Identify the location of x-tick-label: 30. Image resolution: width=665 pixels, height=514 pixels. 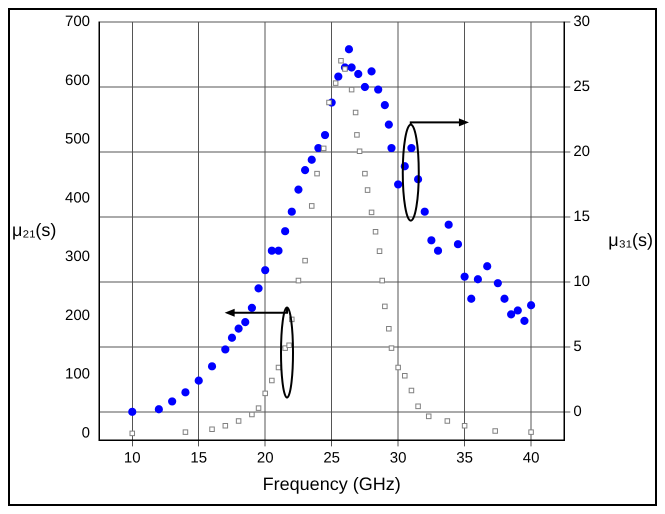
(398, 458).